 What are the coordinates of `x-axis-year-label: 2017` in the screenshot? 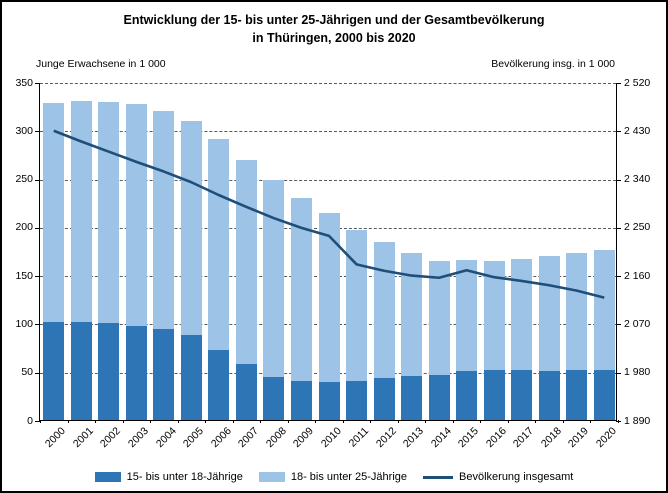 It's located at (524, 438).